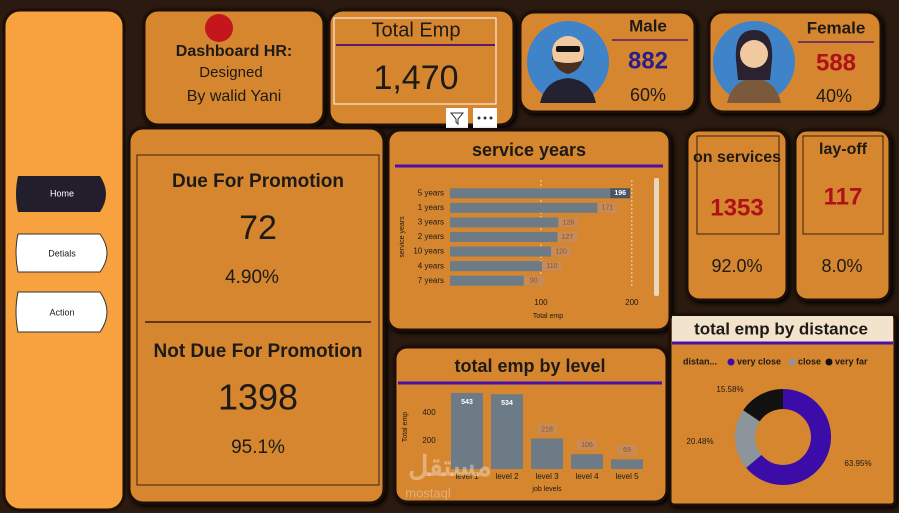 The height and width of the screenshot is (513, 899). I want to click on y-tick-label: 4 years, so click(431, 265).